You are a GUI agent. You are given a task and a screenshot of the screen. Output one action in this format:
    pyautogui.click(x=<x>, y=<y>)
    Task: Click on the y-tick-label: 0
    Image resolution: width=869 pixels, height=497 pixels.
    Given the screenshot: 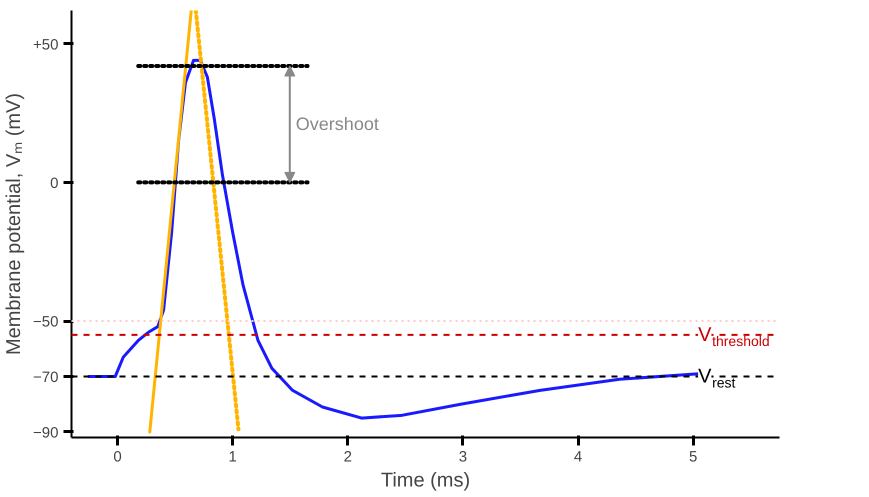 What is the action you would take?
    pyautogui.click(x=54, y=183)
    